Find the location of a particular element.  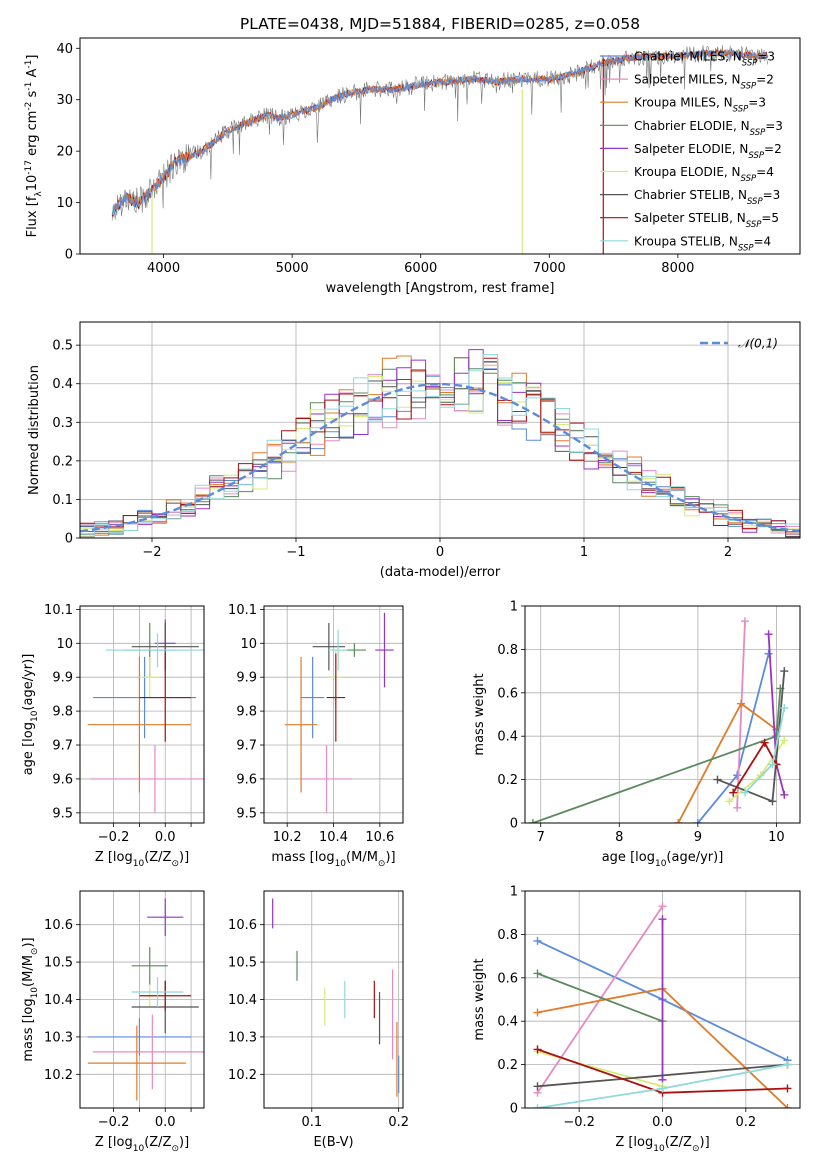

y-tick-label: 10.4 is located at coordinates (242, 1000).